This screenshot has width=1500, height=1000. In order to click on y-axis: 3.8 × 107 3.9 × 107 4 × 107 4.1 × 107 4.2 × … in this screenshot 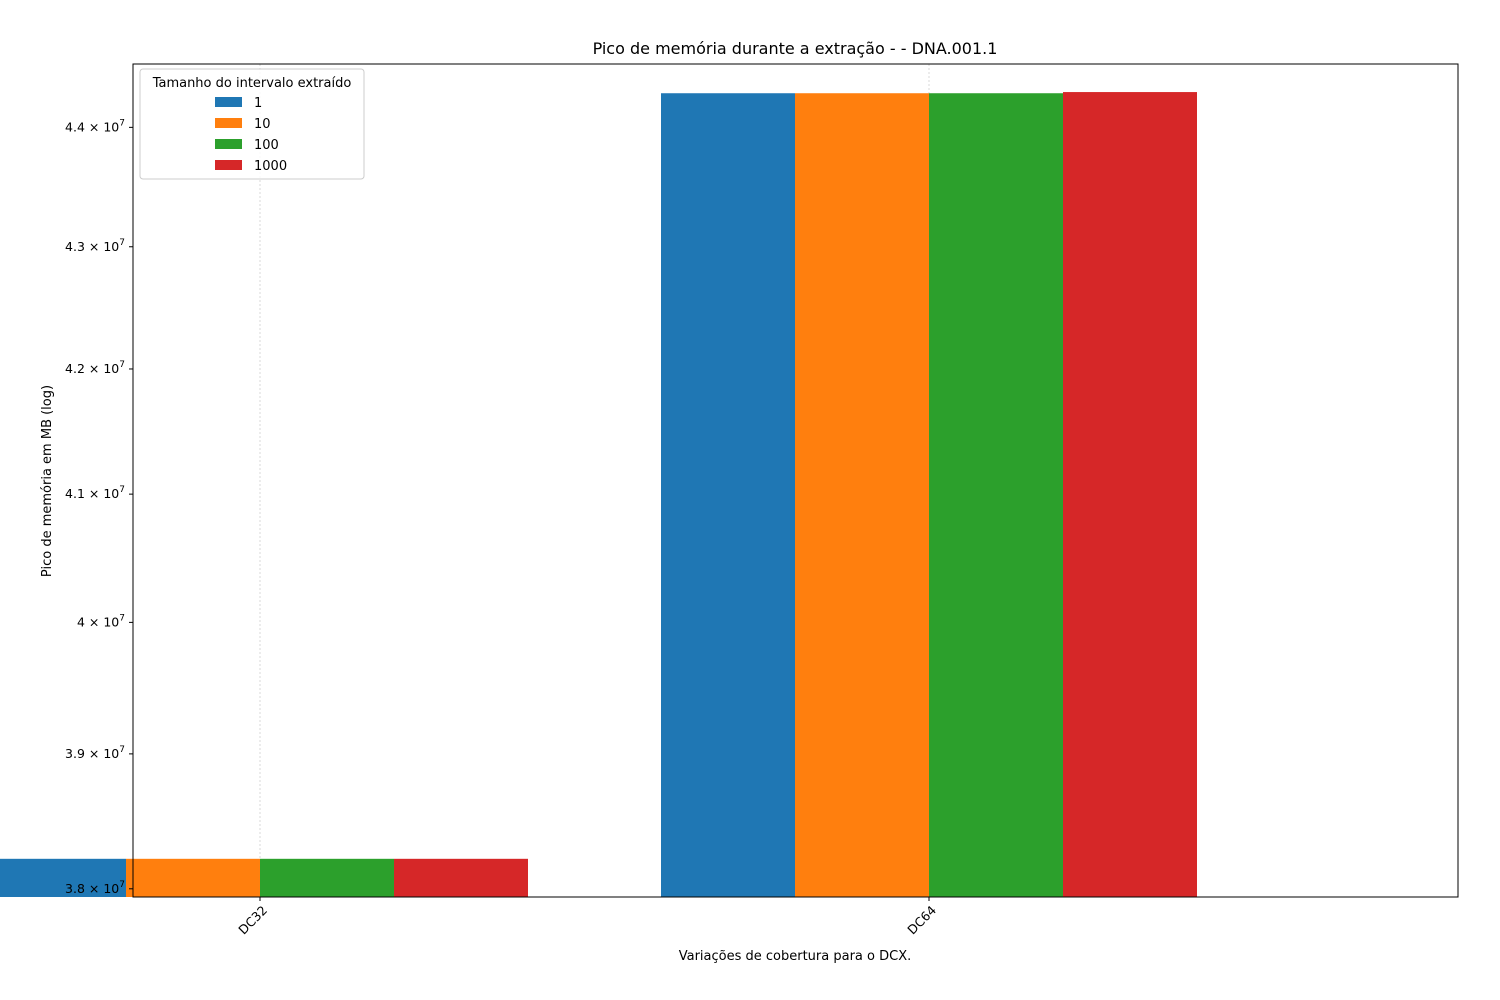, I will do `click(99, 507)`.